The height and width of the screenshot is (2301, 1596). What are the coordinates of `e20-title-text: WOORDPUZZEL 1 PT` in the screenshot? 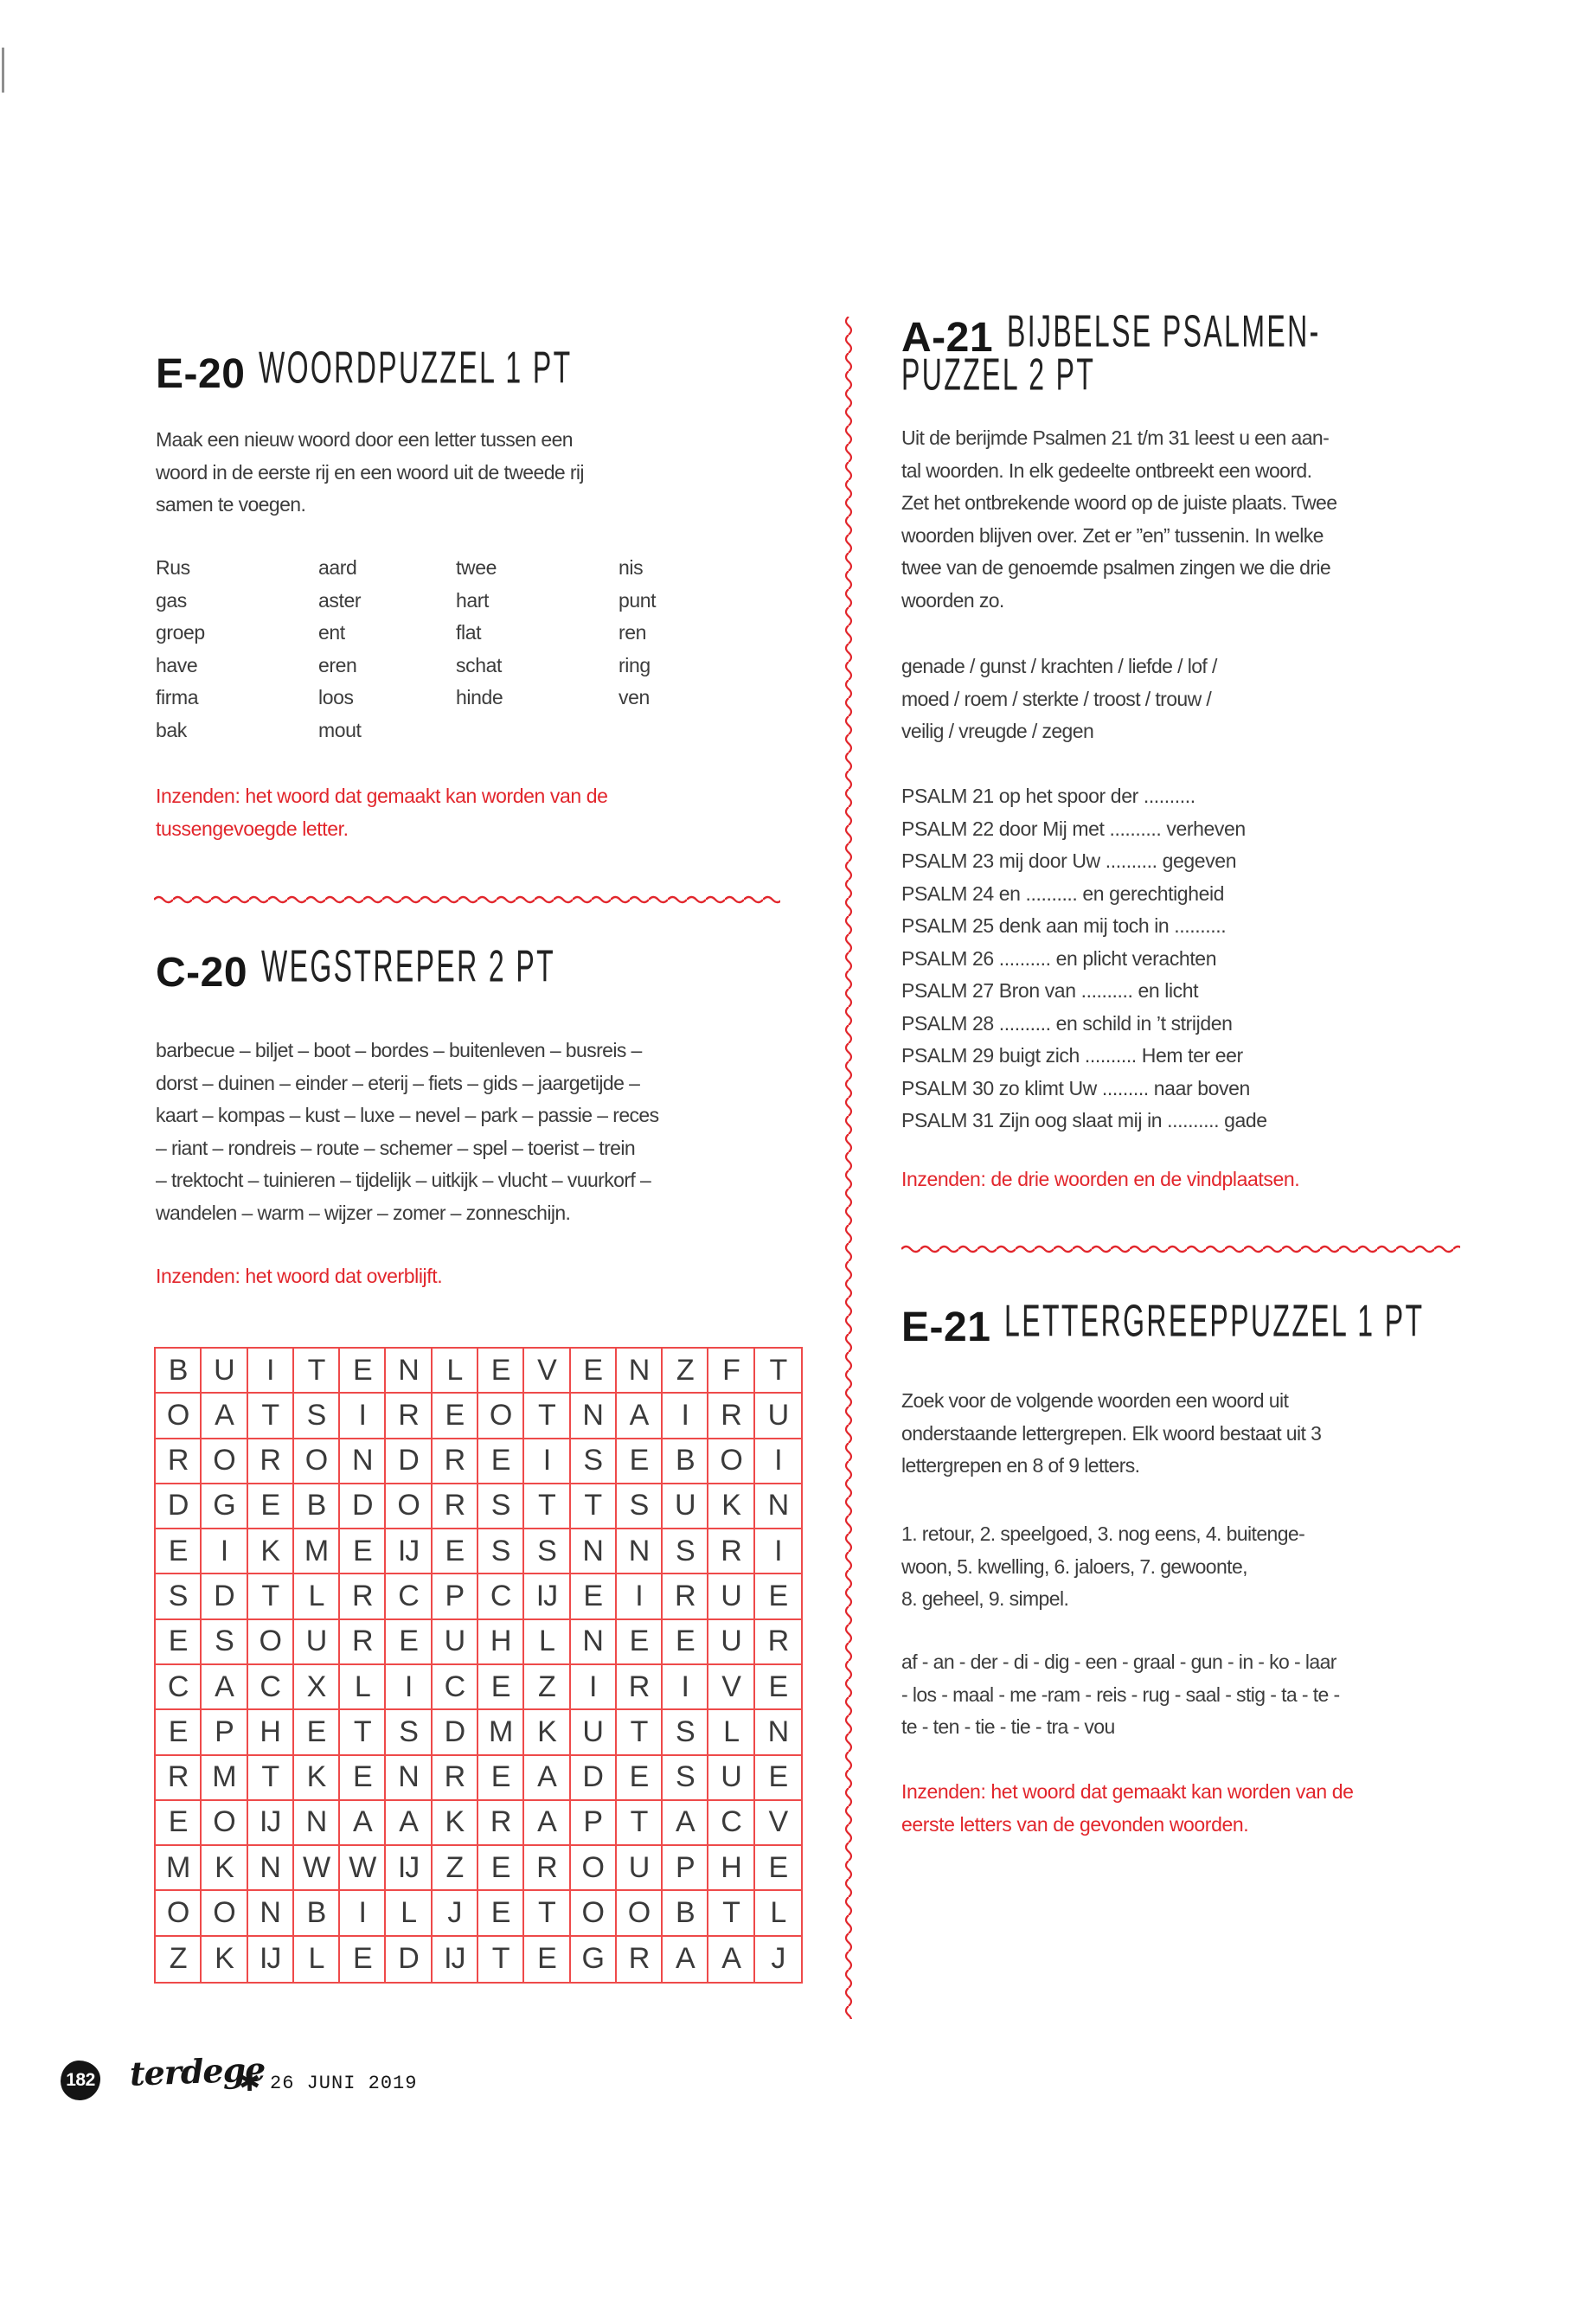 It's located at (416, 368).